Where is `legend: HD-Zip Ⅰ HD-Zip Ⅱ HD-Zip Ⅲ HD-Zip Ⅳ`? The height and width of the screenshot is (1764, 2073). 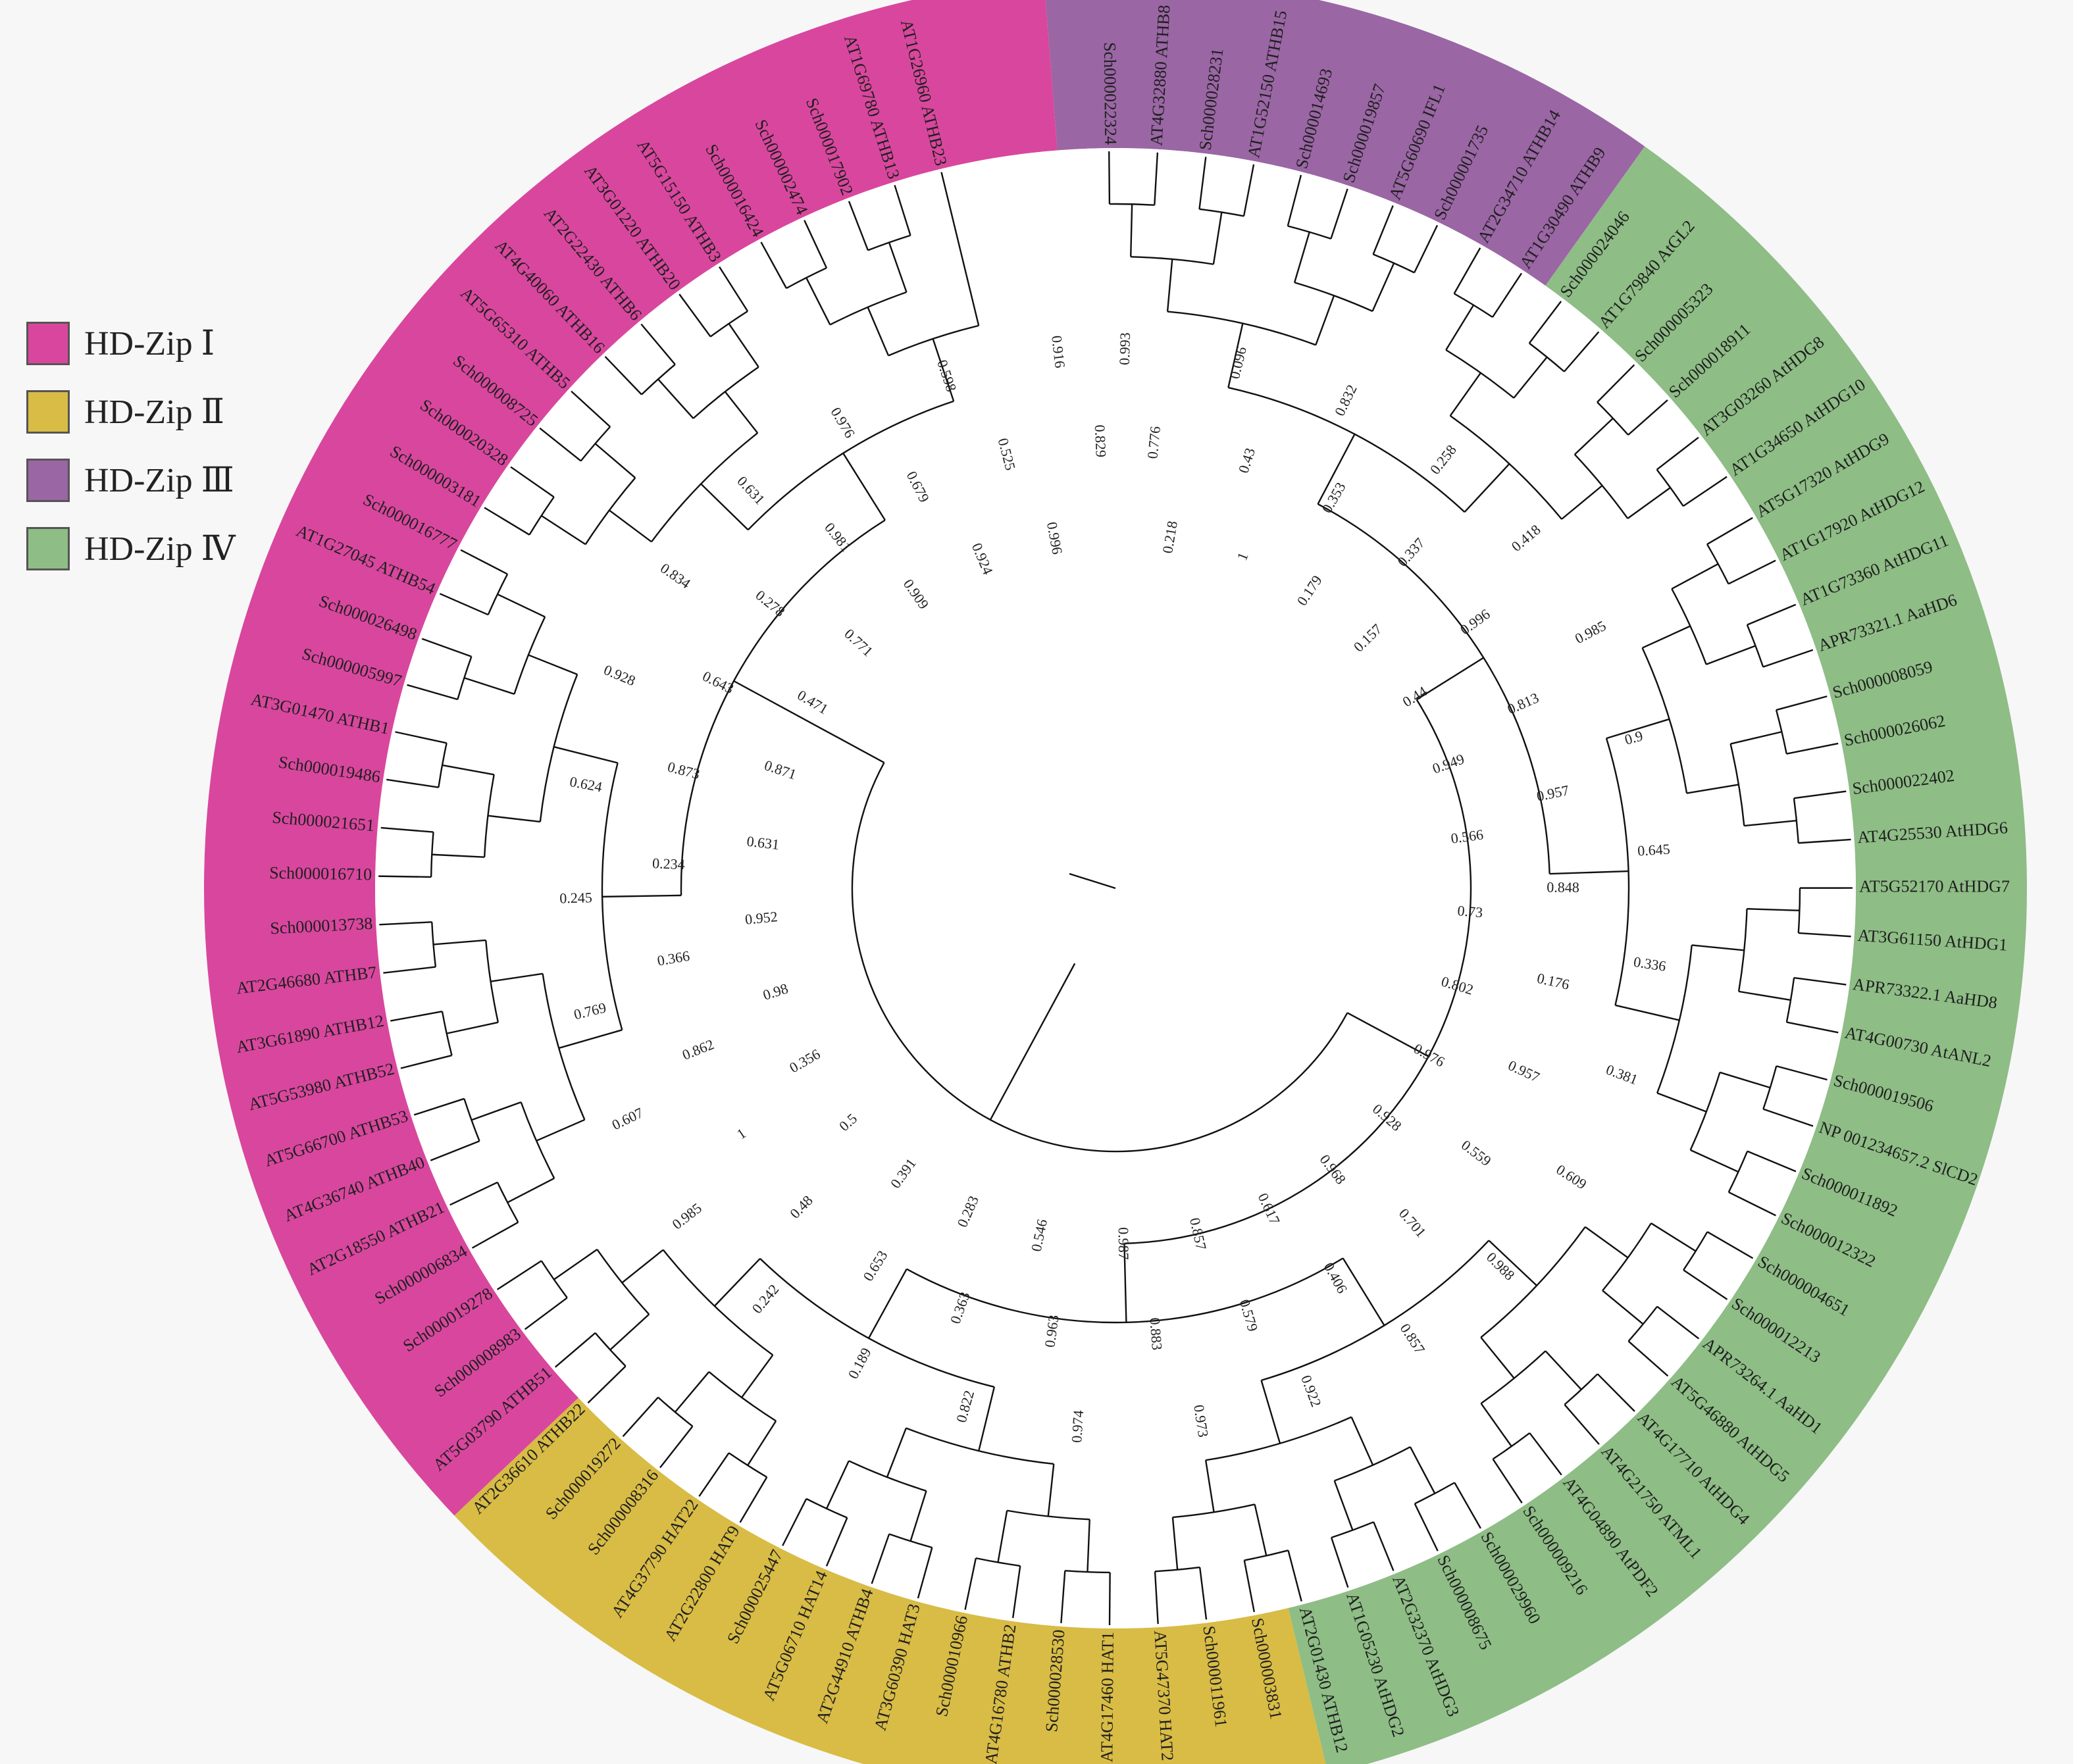 legend: HD-Zip Ⅰ HD-Zip Ⅱ HD-Zip Ⅲ HD-Zip Ⅳ is located at coordinates (131, 446).